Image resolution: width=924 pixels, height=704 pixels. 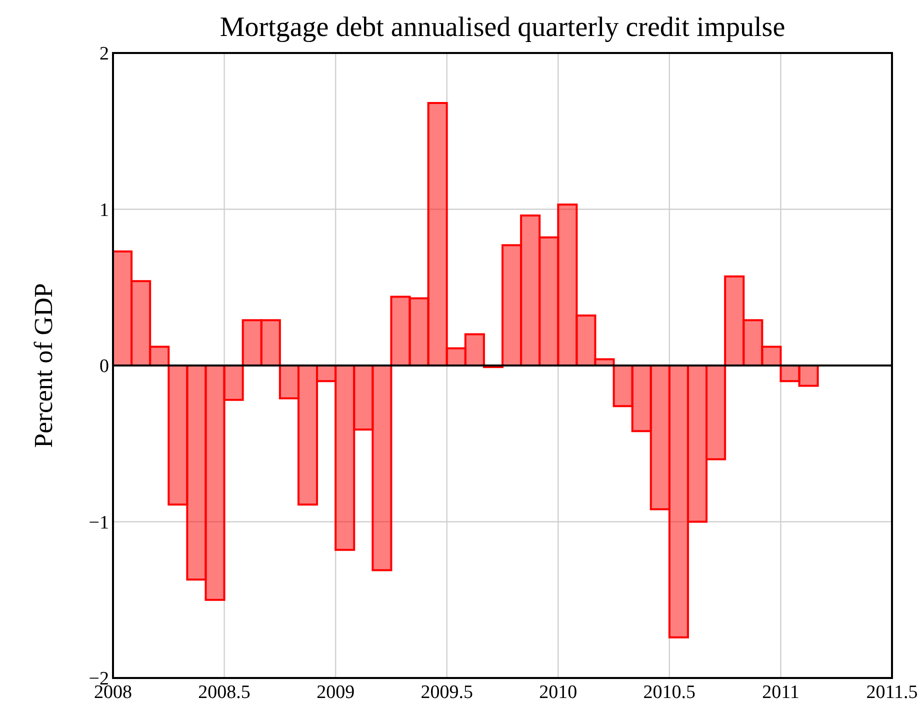 I want to click on x-tick-label: 2011, so click(x=781, y=692).